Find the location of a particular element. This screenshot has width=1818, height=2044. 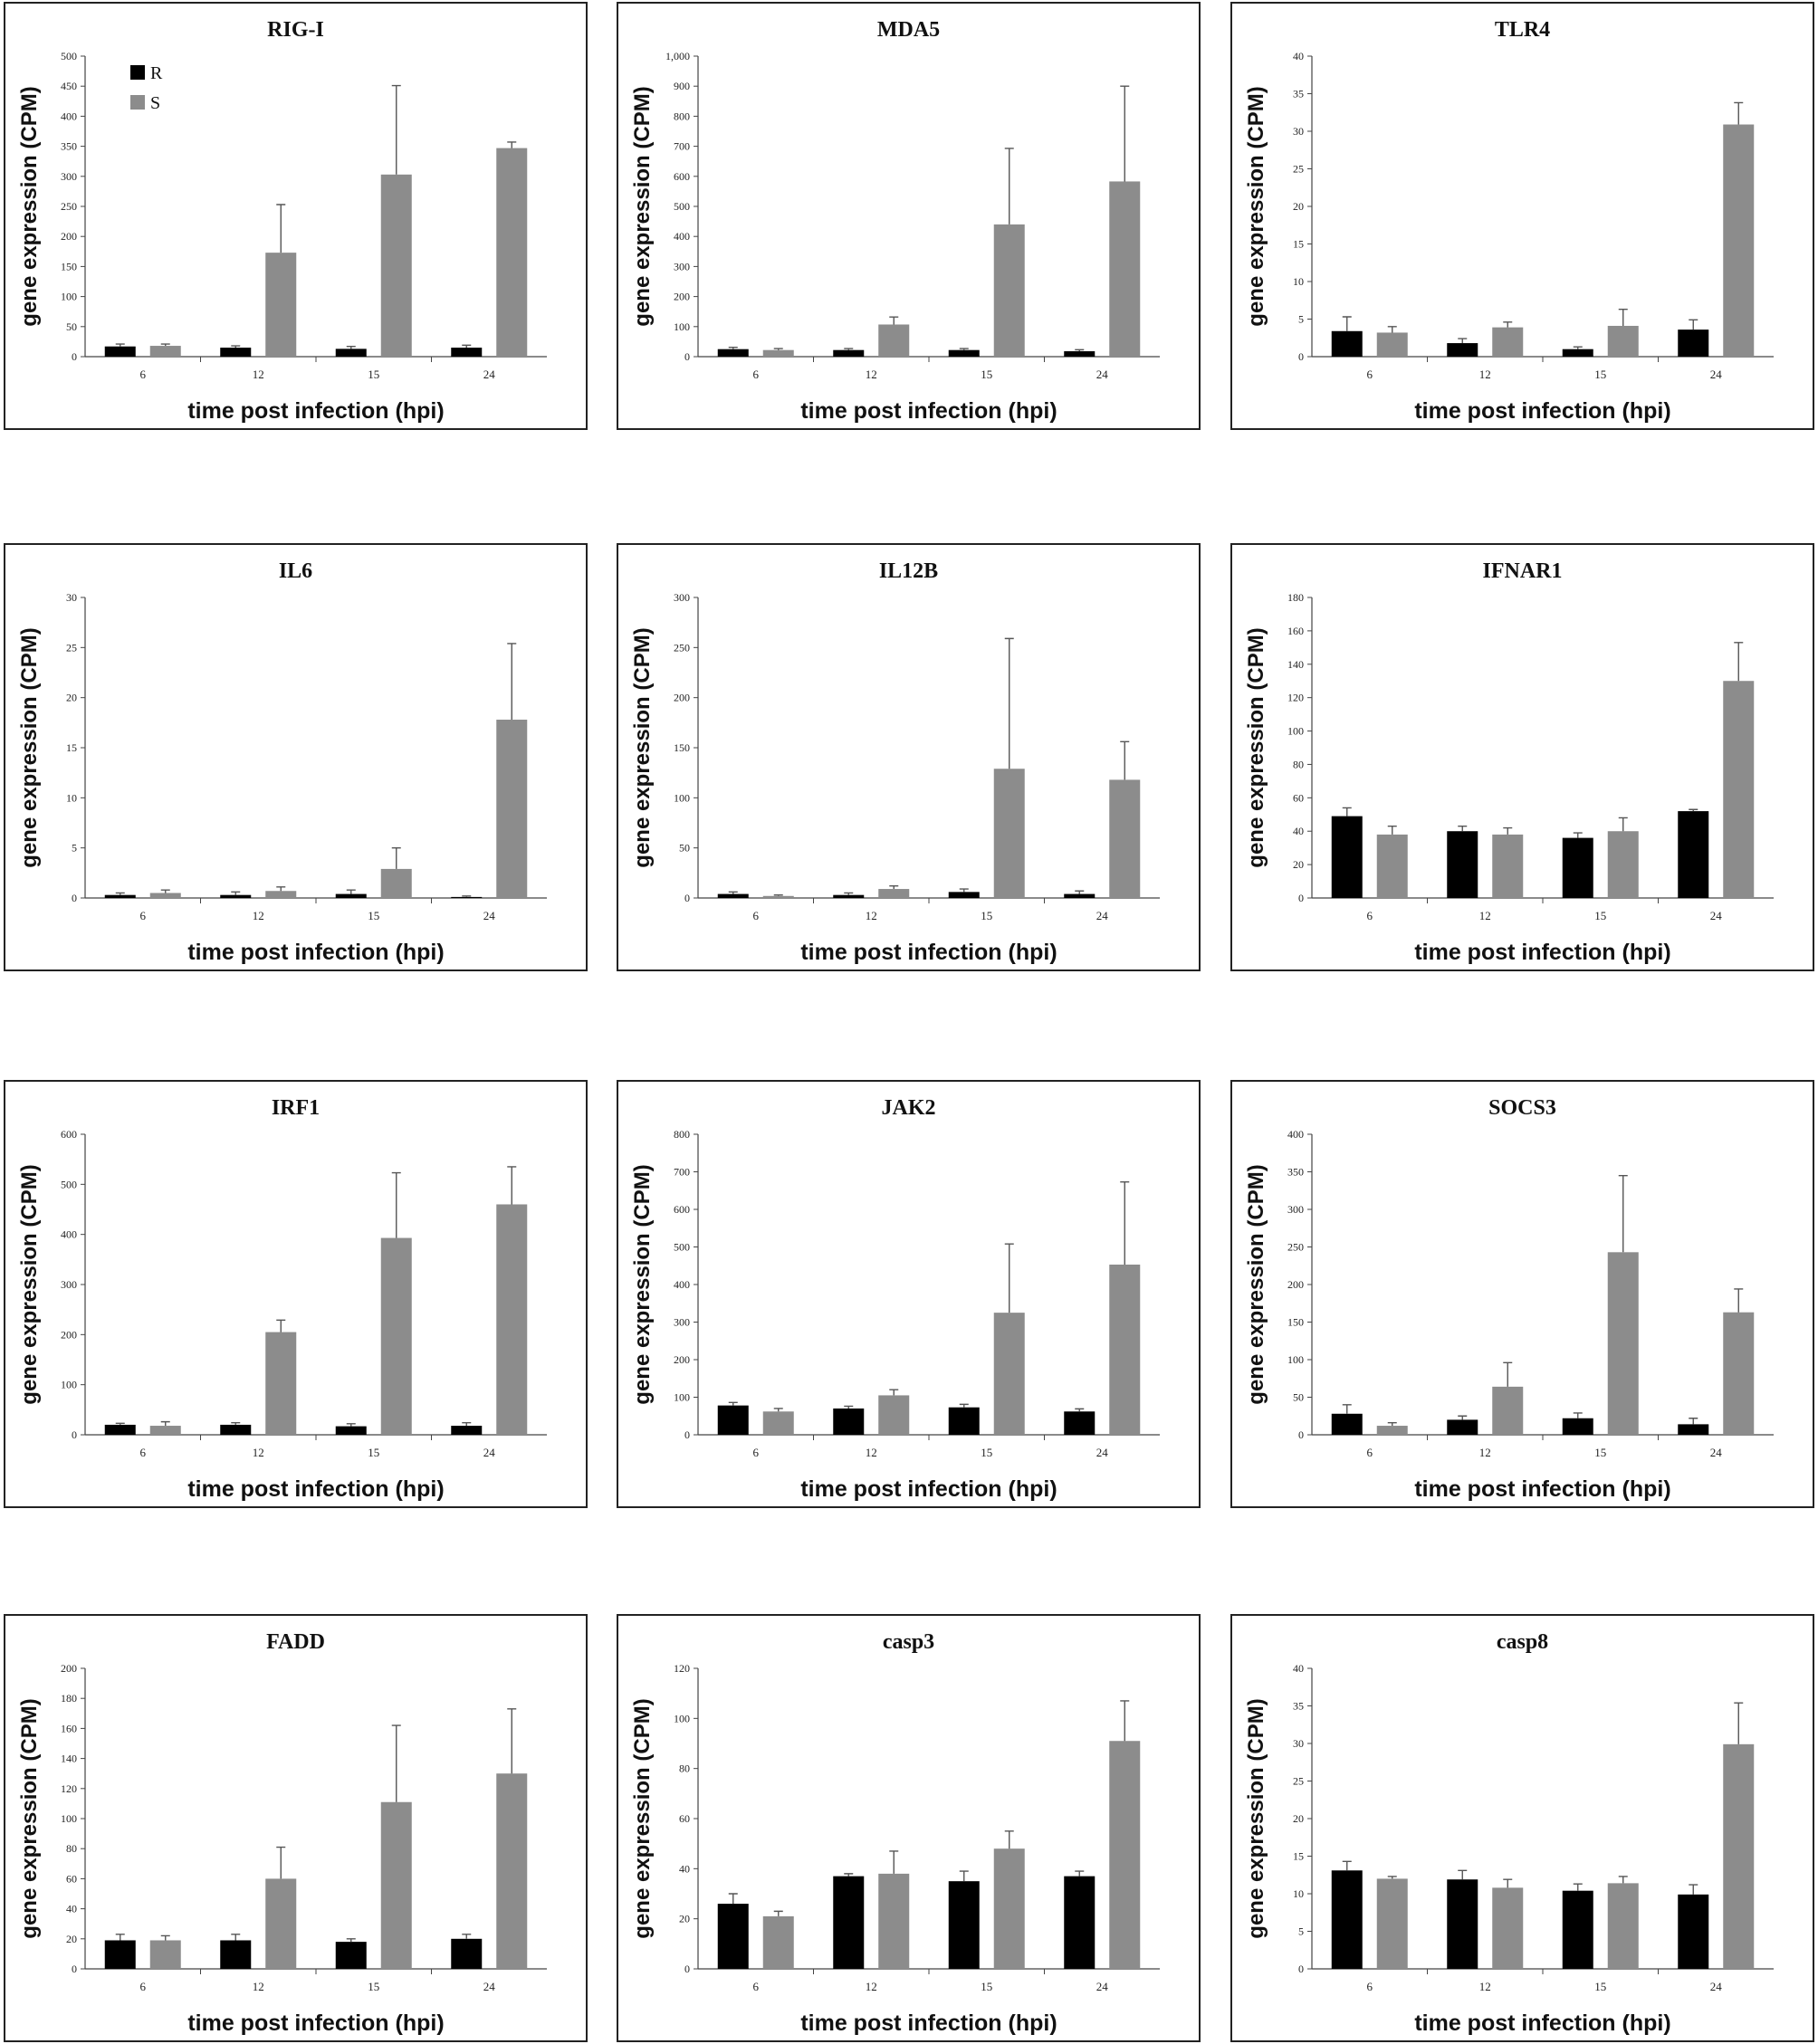

x-axis-label: time post infection (hpi) is located at coordinates (1542, 2023).